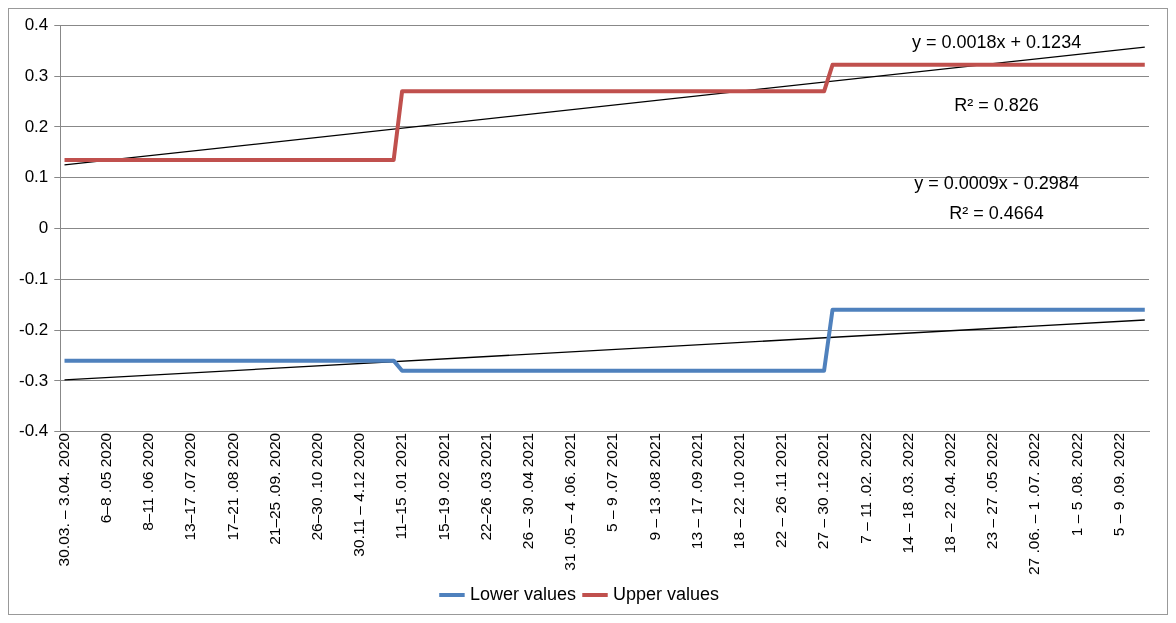 The height and width of the screenshot is (623, 1176). I want to click on x-tick-label: 15–19 .02 2021, so click(443, 486).